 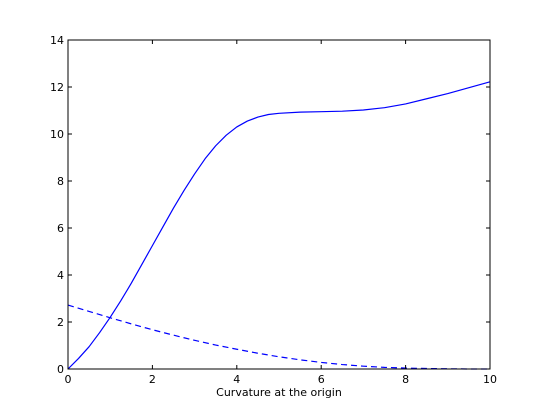 I want to click on y-tick-label-0: 0, so click(x=60, y=369).